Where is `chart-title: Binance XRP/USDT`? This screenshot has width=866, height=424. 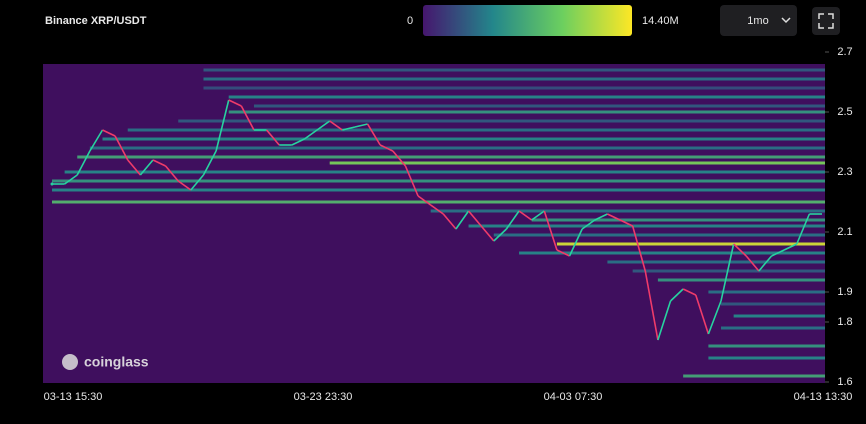 chart-title: Binance XRP/USDT is located at coordinates (96, 21).